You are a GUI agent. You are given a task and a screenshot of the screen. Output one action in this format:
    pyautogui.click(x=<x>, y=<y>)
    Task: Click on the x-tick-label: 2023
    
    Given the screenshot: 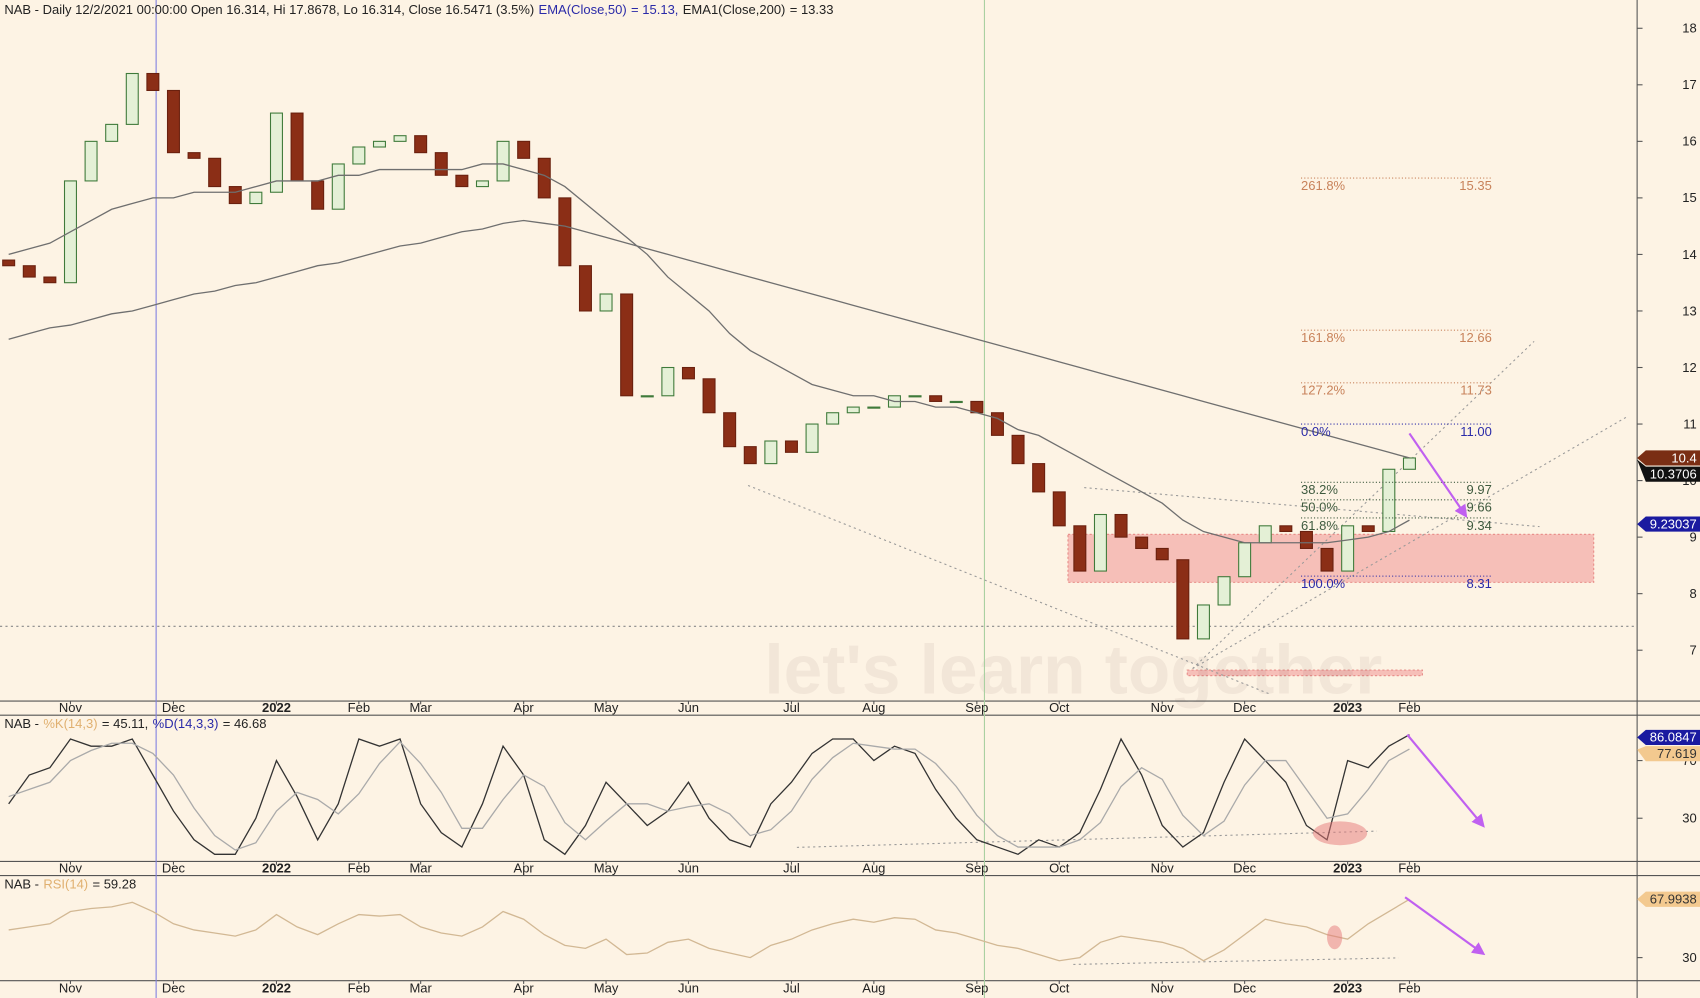 What is the action you would take?
    pyautogui.click(x=1347, y=867)
    